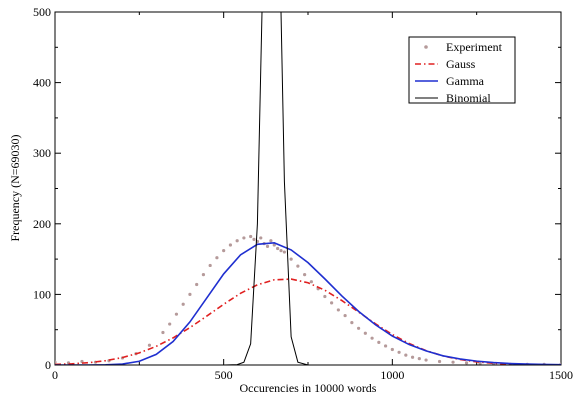  Describe the element at coordinates (561, 375) in the screenshot. I see `x-tick-label: 1500` at that location.